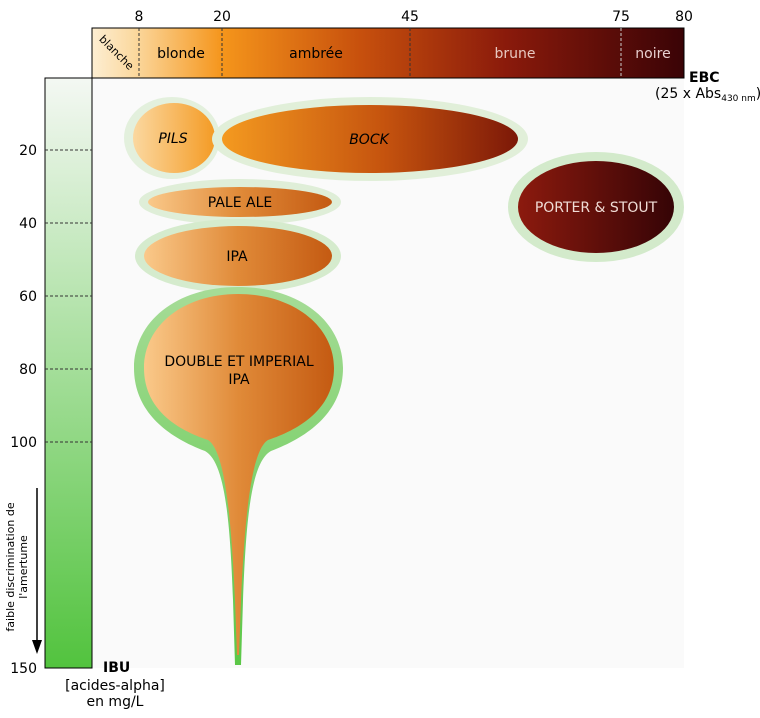 This screenshot has height=718, width=760. I want to click on porter-blob, so click(596, 207).